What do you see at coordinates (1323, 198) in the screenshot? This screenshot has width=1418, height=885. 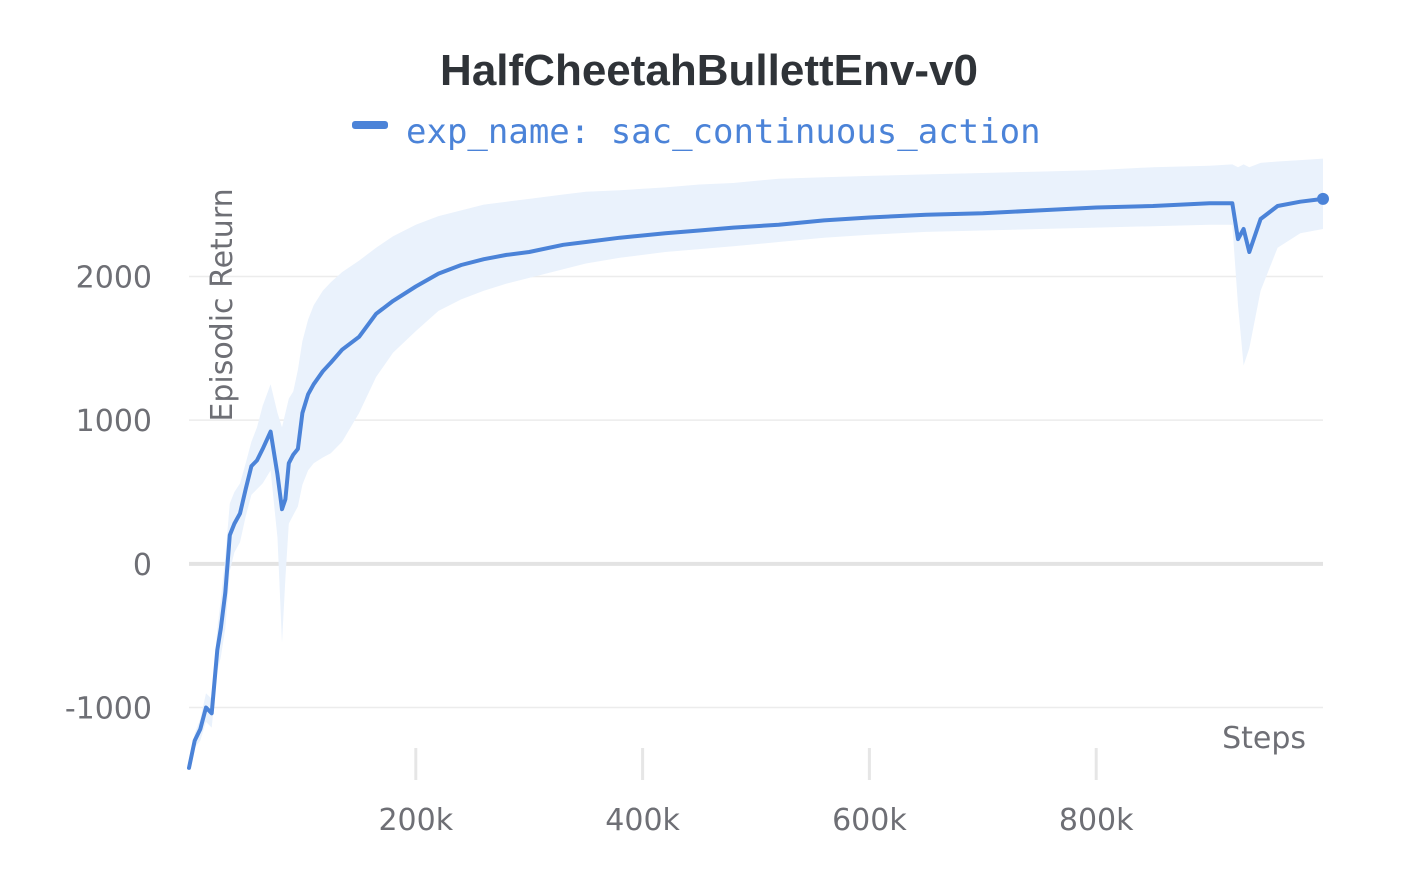 I see `series-end-marker` at bounding box center [1323, 198].